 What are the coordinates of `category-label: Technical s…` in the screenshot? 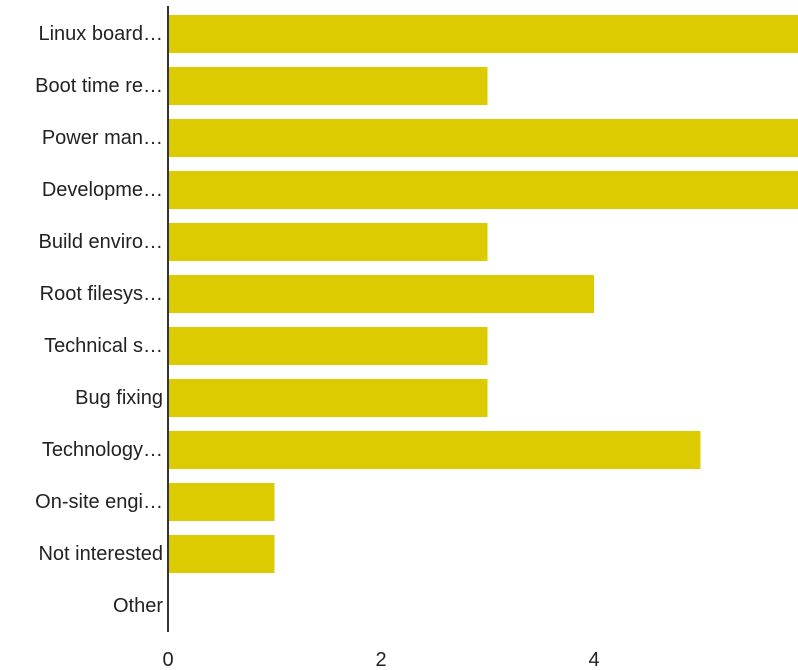 It's located at (103, 346).